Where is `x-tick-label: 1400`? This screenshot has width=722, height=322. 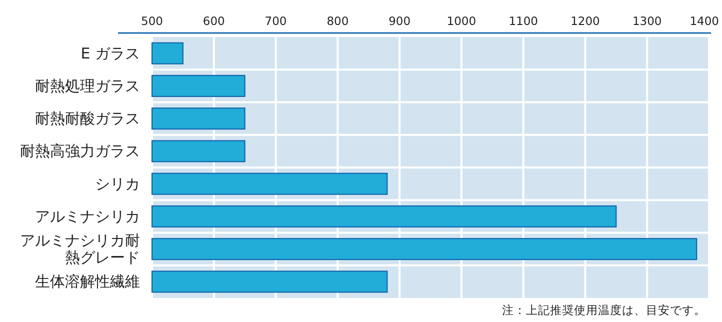 x-tick-label: 1400 is located at coordinates (704, 21).